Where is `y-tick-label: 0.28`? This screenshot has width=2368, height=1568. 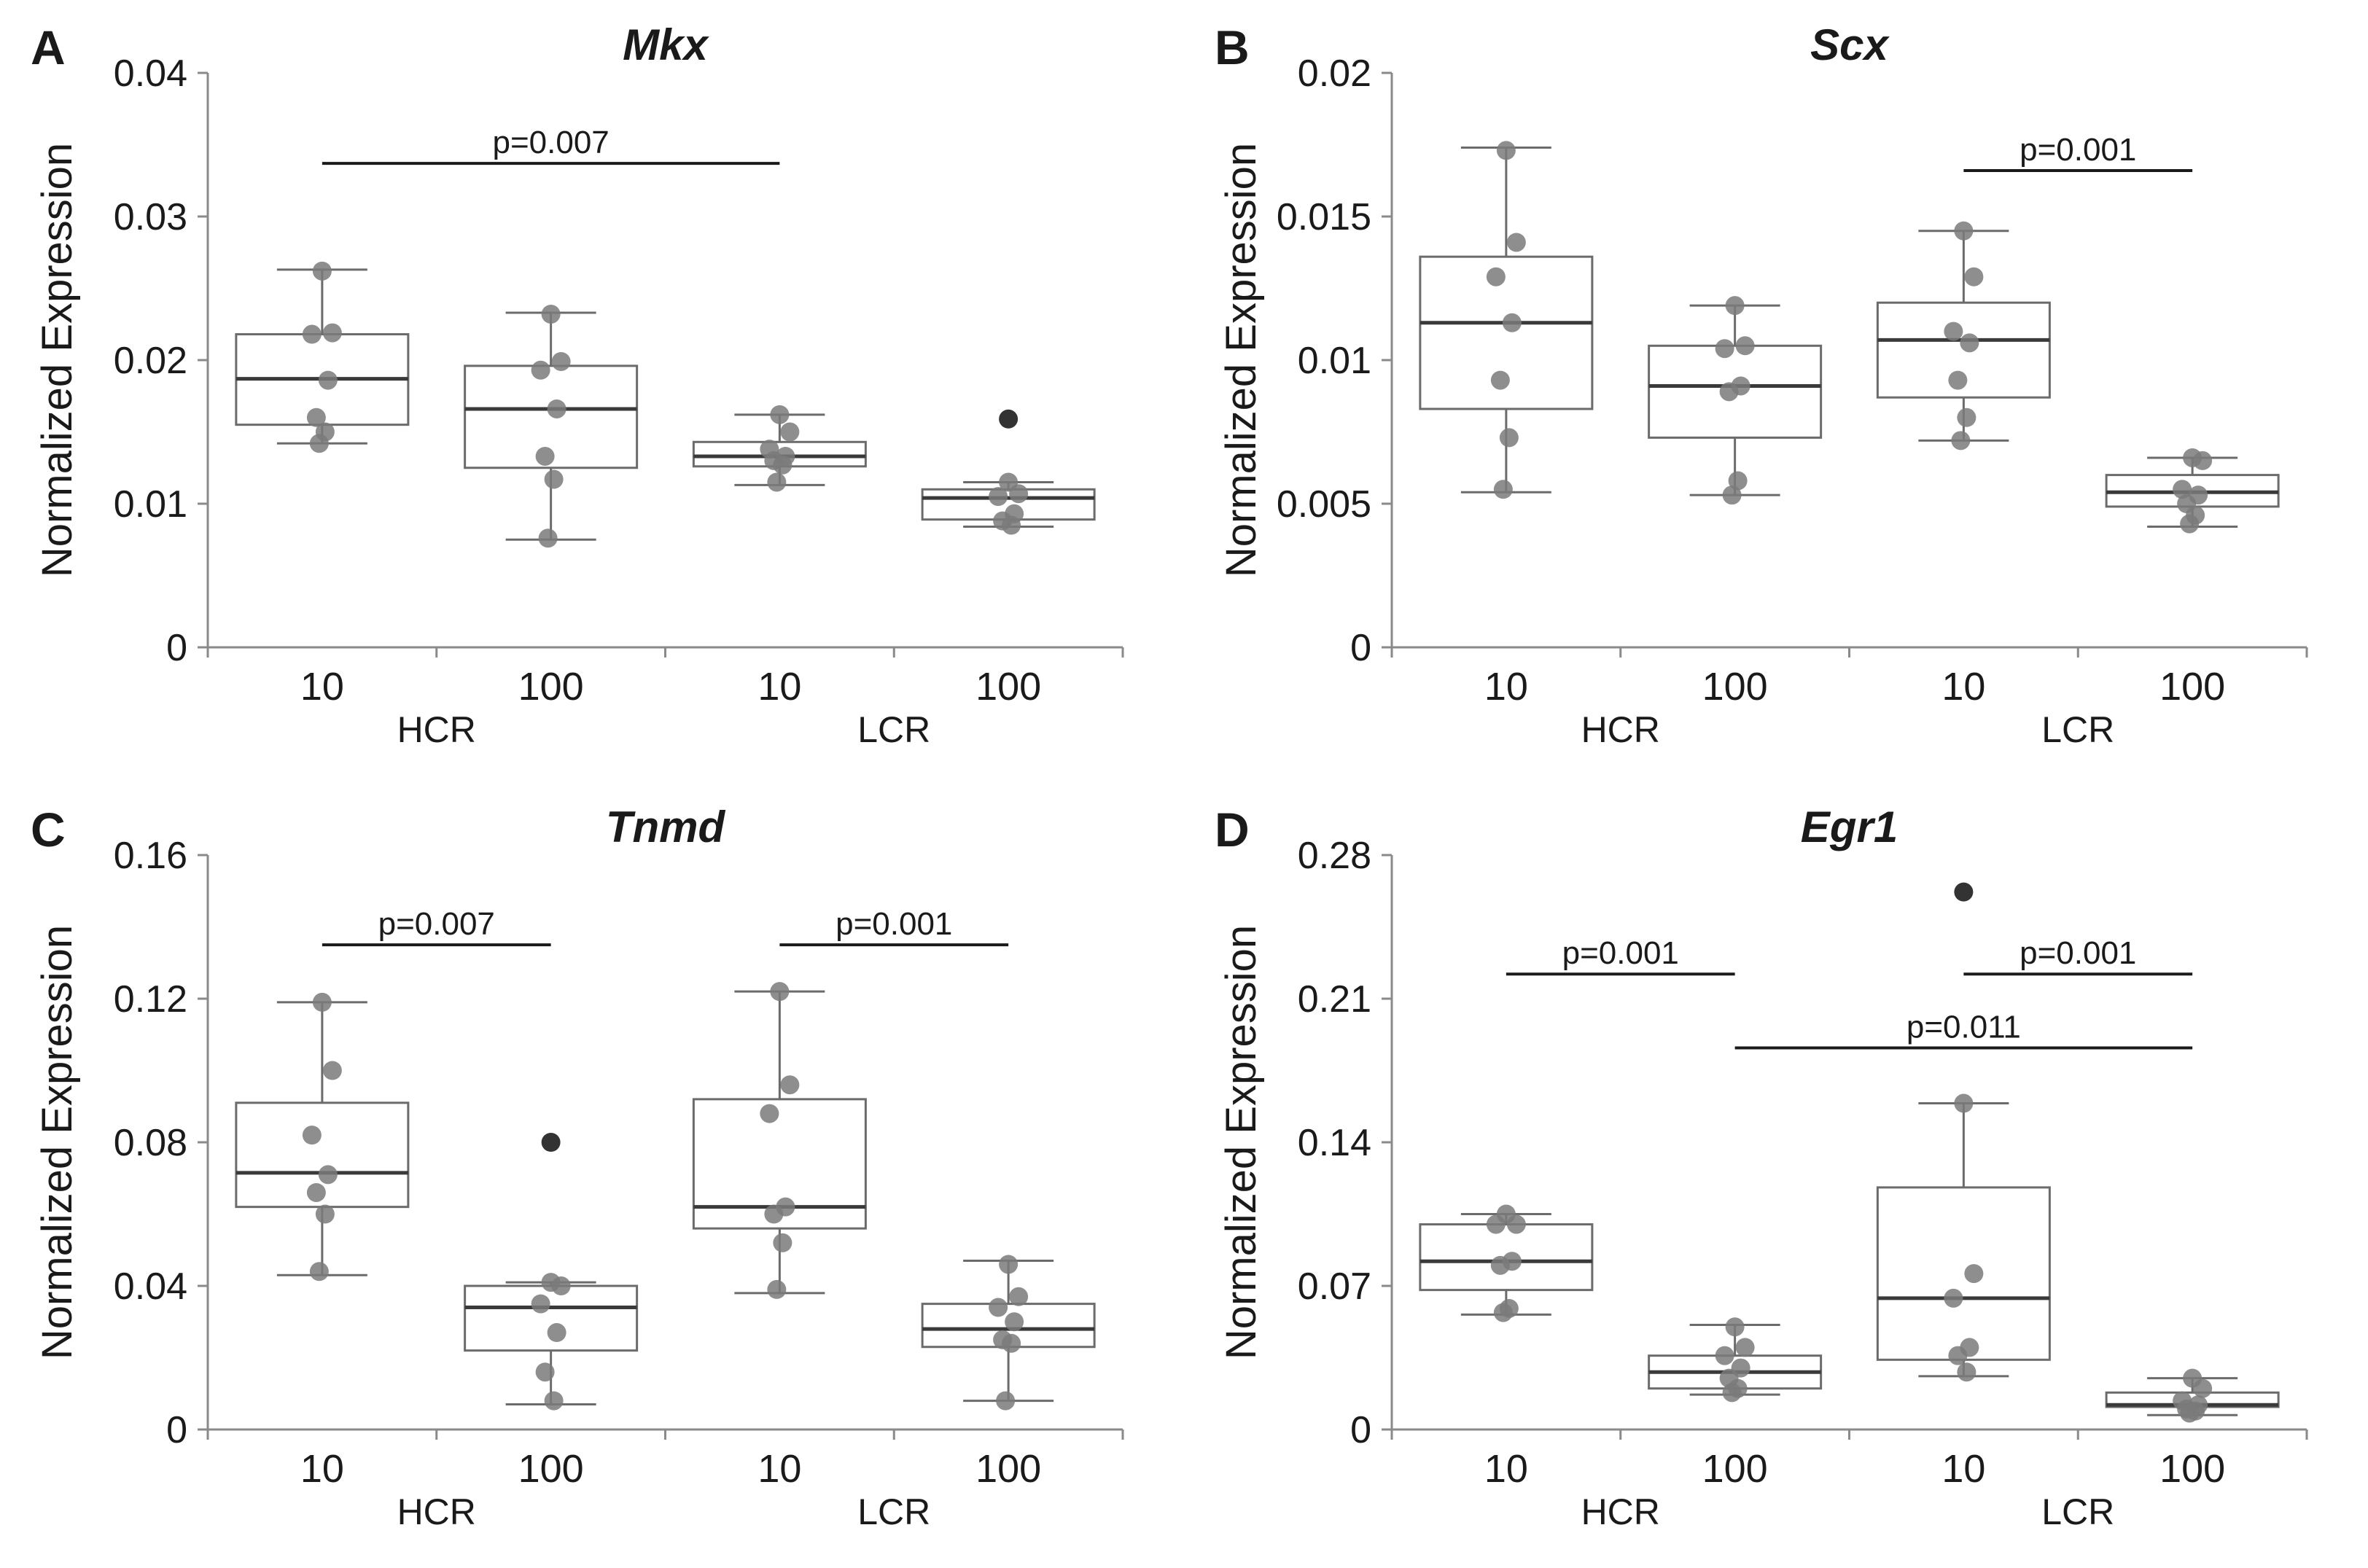
y-tick-label: 0.28 is located at coordinates (1334, 856).